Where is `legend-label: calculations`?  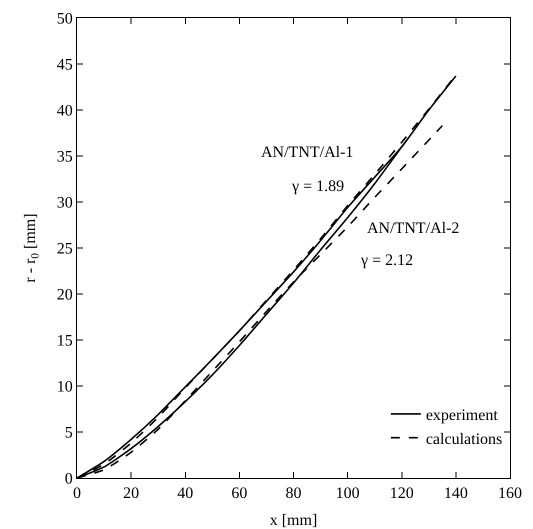 legend-label: calculations is located at coordinates (464, 439).